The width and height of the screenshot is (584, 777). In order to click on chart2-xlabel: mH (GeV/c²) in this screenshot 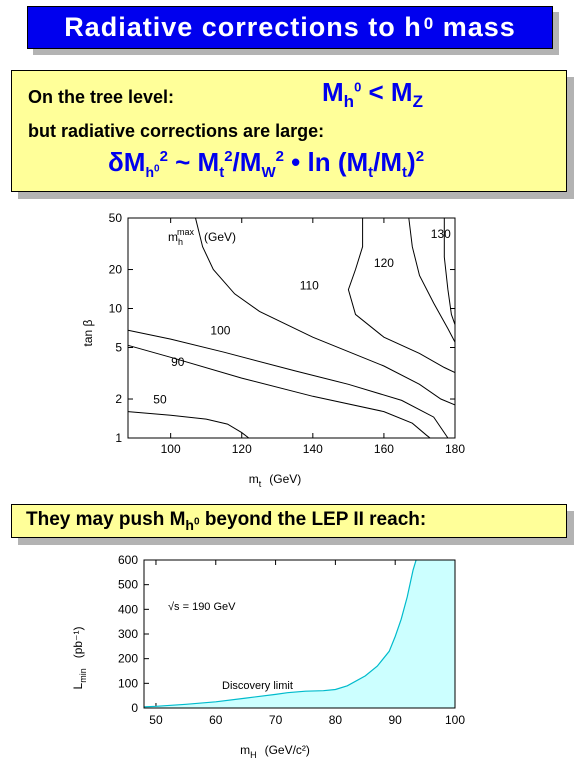, I will do `click(275, 751)`.